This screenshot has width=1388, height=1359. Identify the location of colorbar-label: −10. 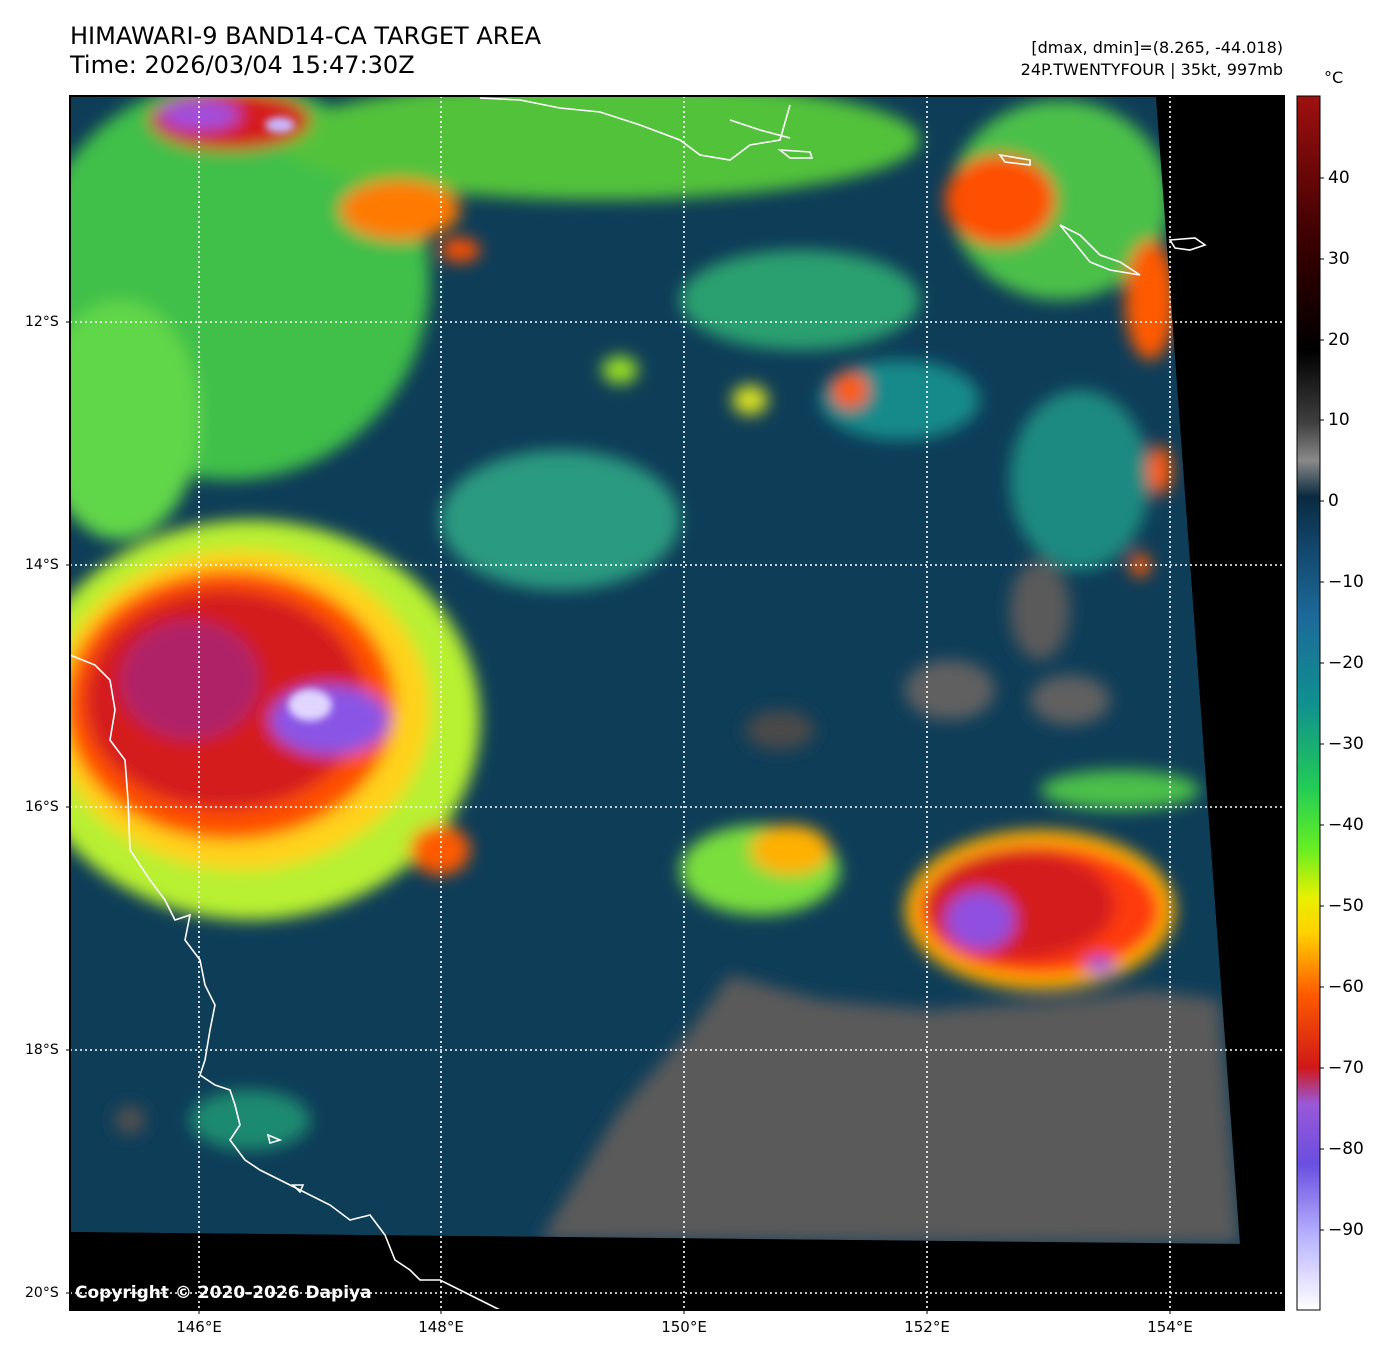
(1346, 582).